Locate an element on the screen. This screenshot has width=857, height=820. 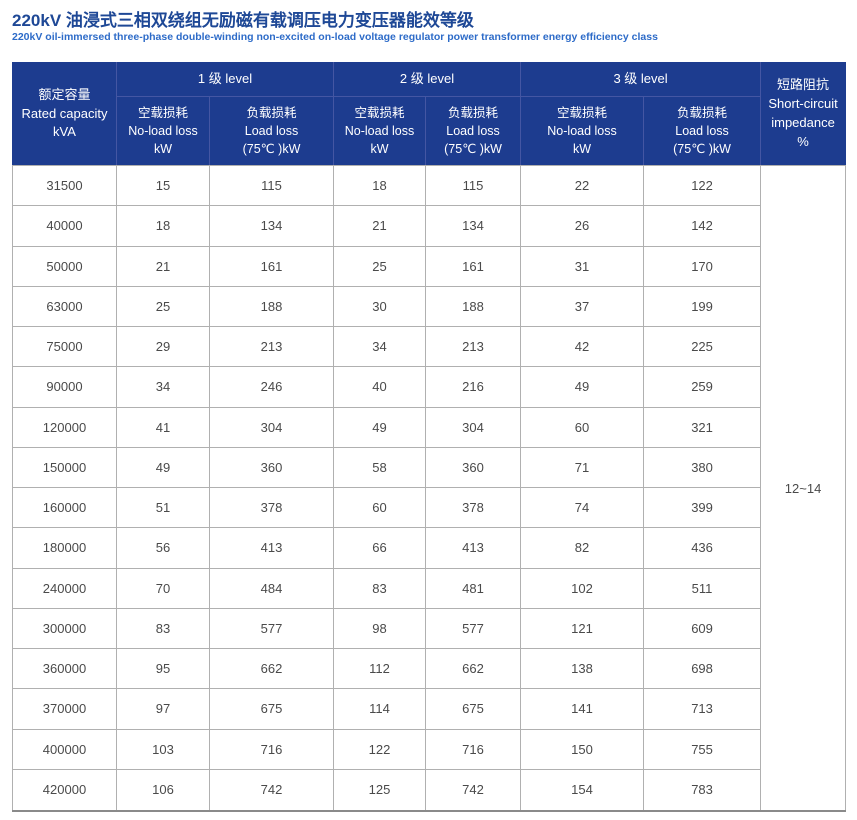
header-level1-load-loss: 负载损耗 Load loss (75℃ )kW is located at coordinates (271, 131).